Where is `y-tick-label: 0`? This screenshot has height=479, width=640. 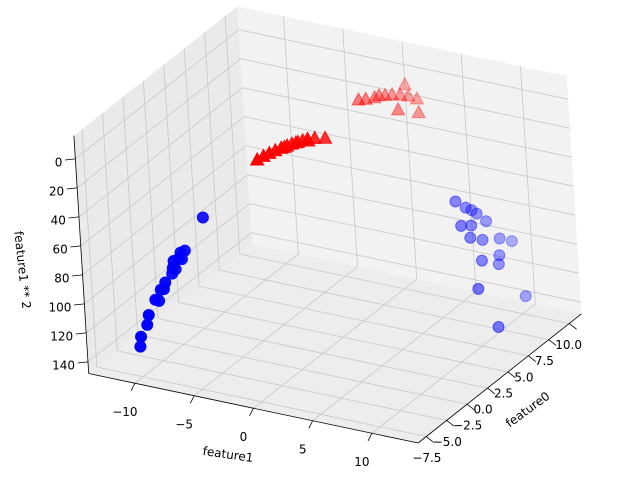 y-tick-label: 0 is located at coordinates (244, 437).